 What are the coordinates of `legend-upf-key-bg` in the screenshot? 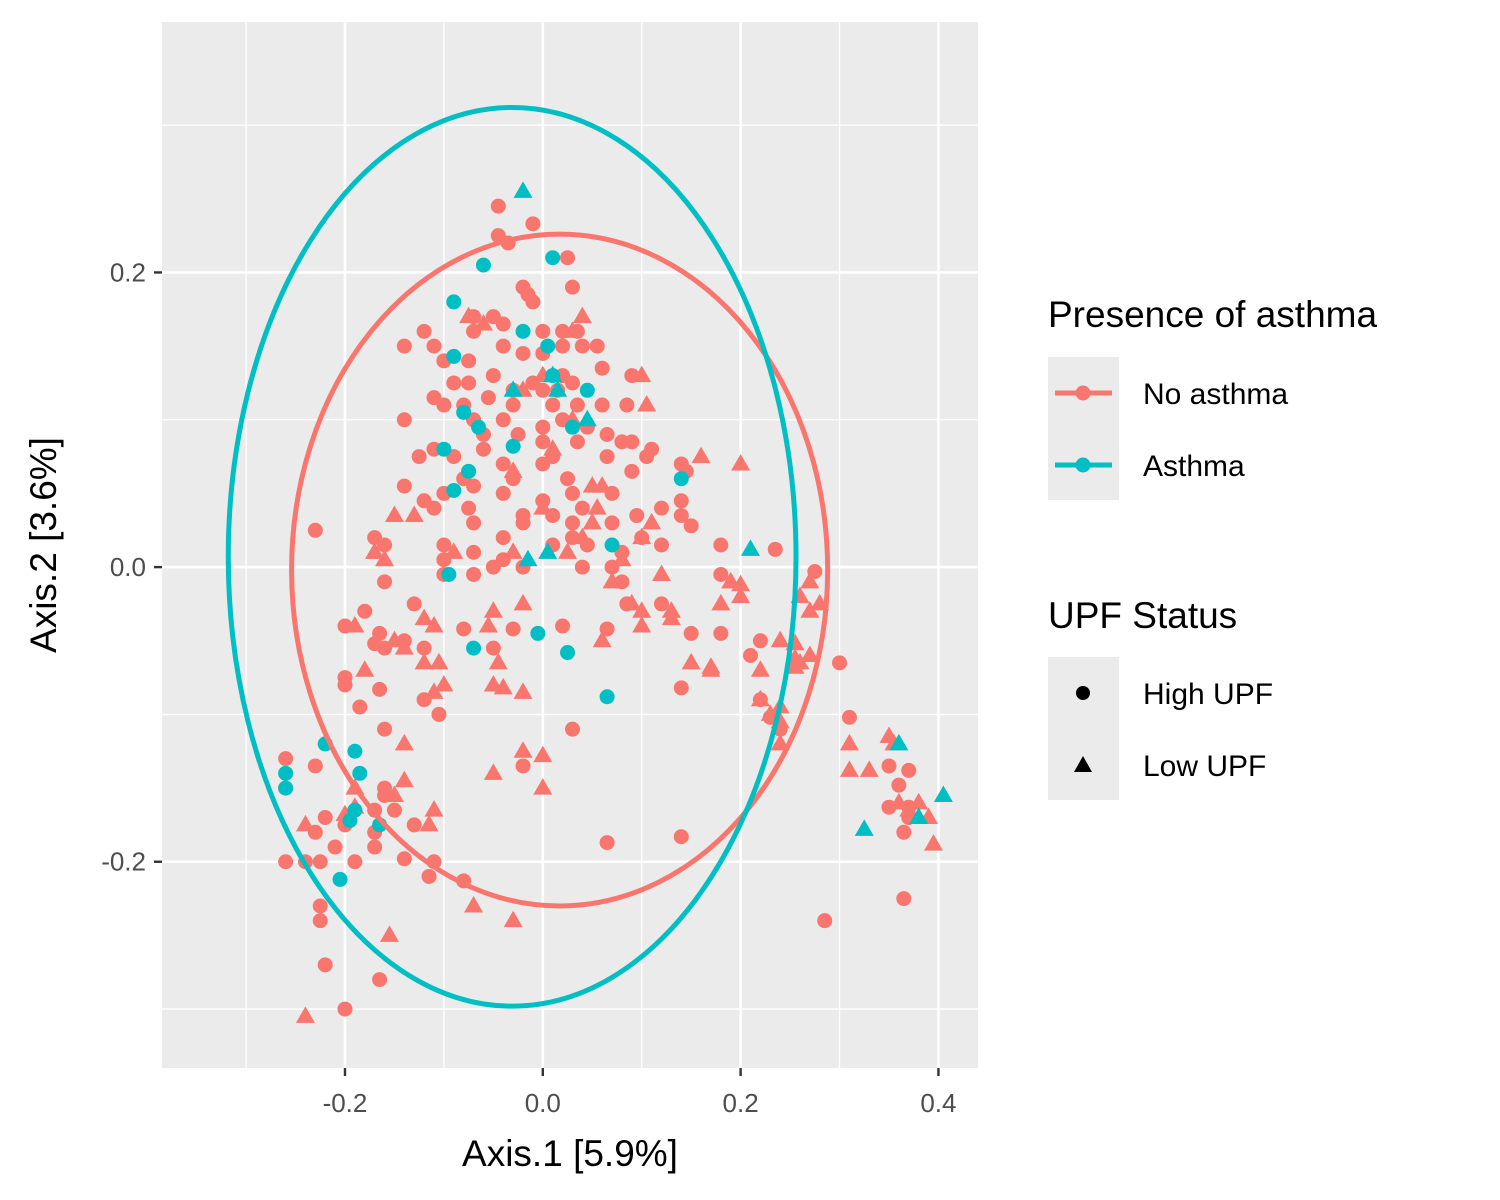 It's located at (1083, 728).